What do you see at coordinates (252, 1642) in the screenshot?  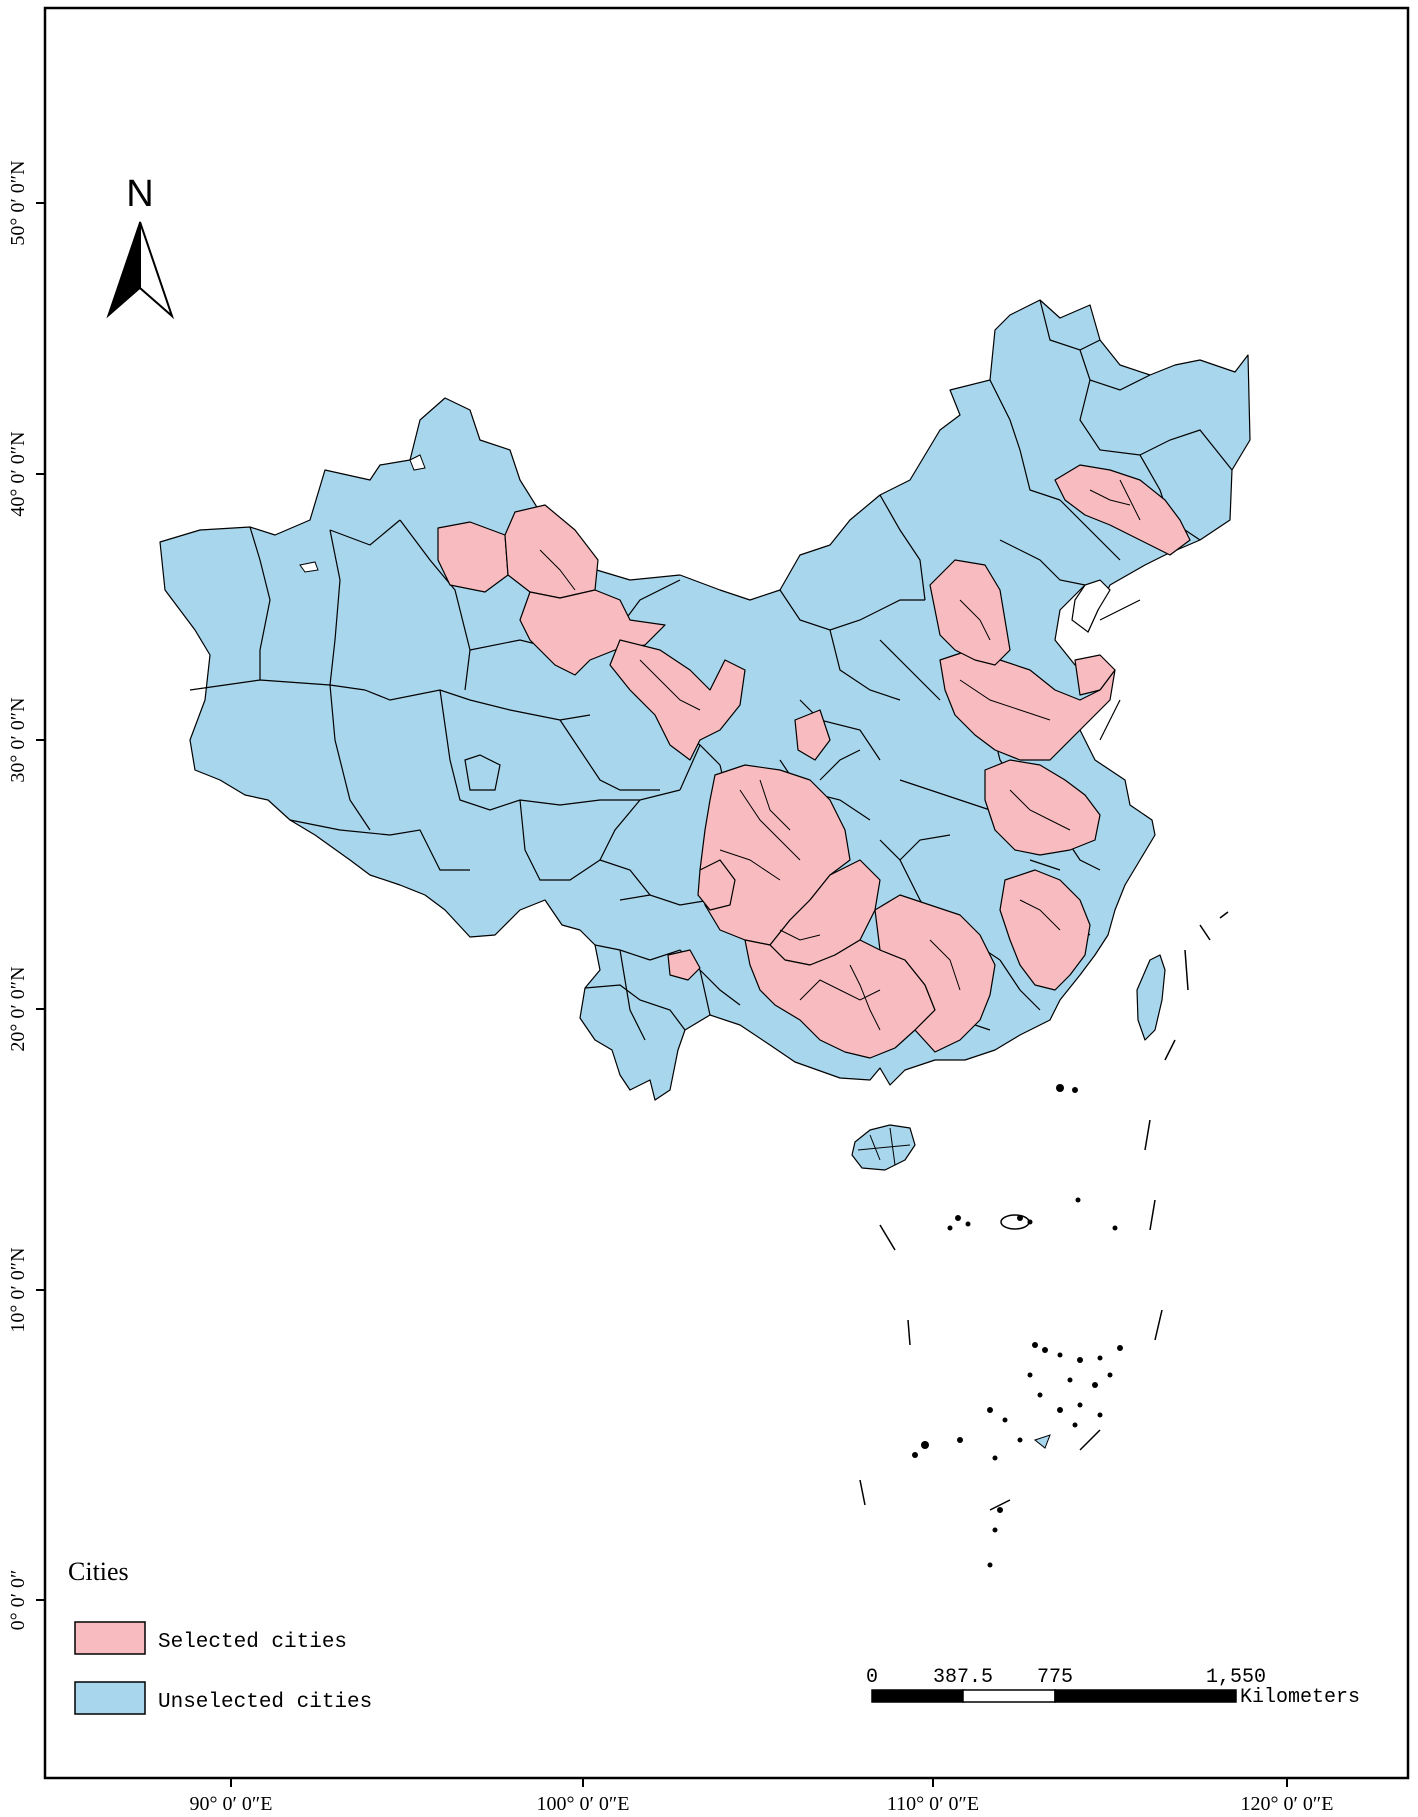 I see `legend-label-selected: Selected cities` at bounding box center [252, 1642].